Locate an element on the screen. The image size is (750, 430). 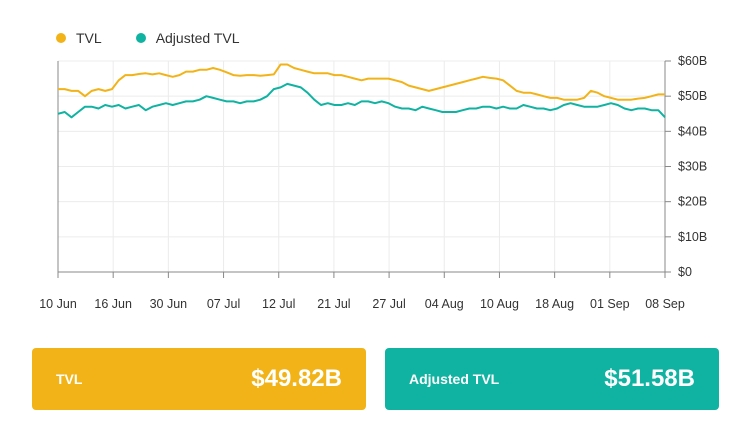
legend-label-tvl: TVL is located at coordinates (89, 38).